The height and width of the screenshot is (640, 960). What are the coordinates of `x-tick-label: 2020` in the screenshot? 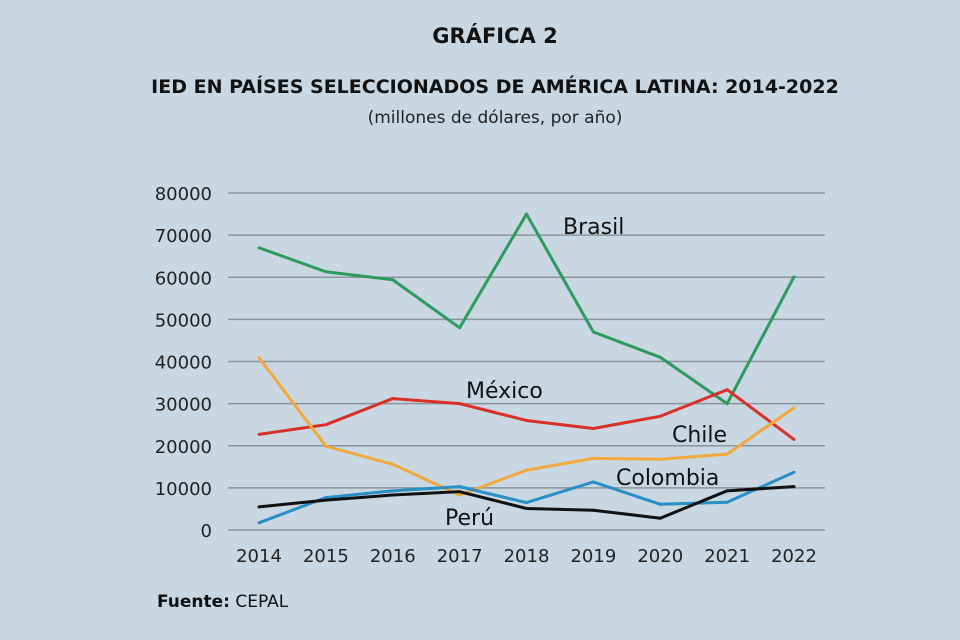 It's located at (660, 556).